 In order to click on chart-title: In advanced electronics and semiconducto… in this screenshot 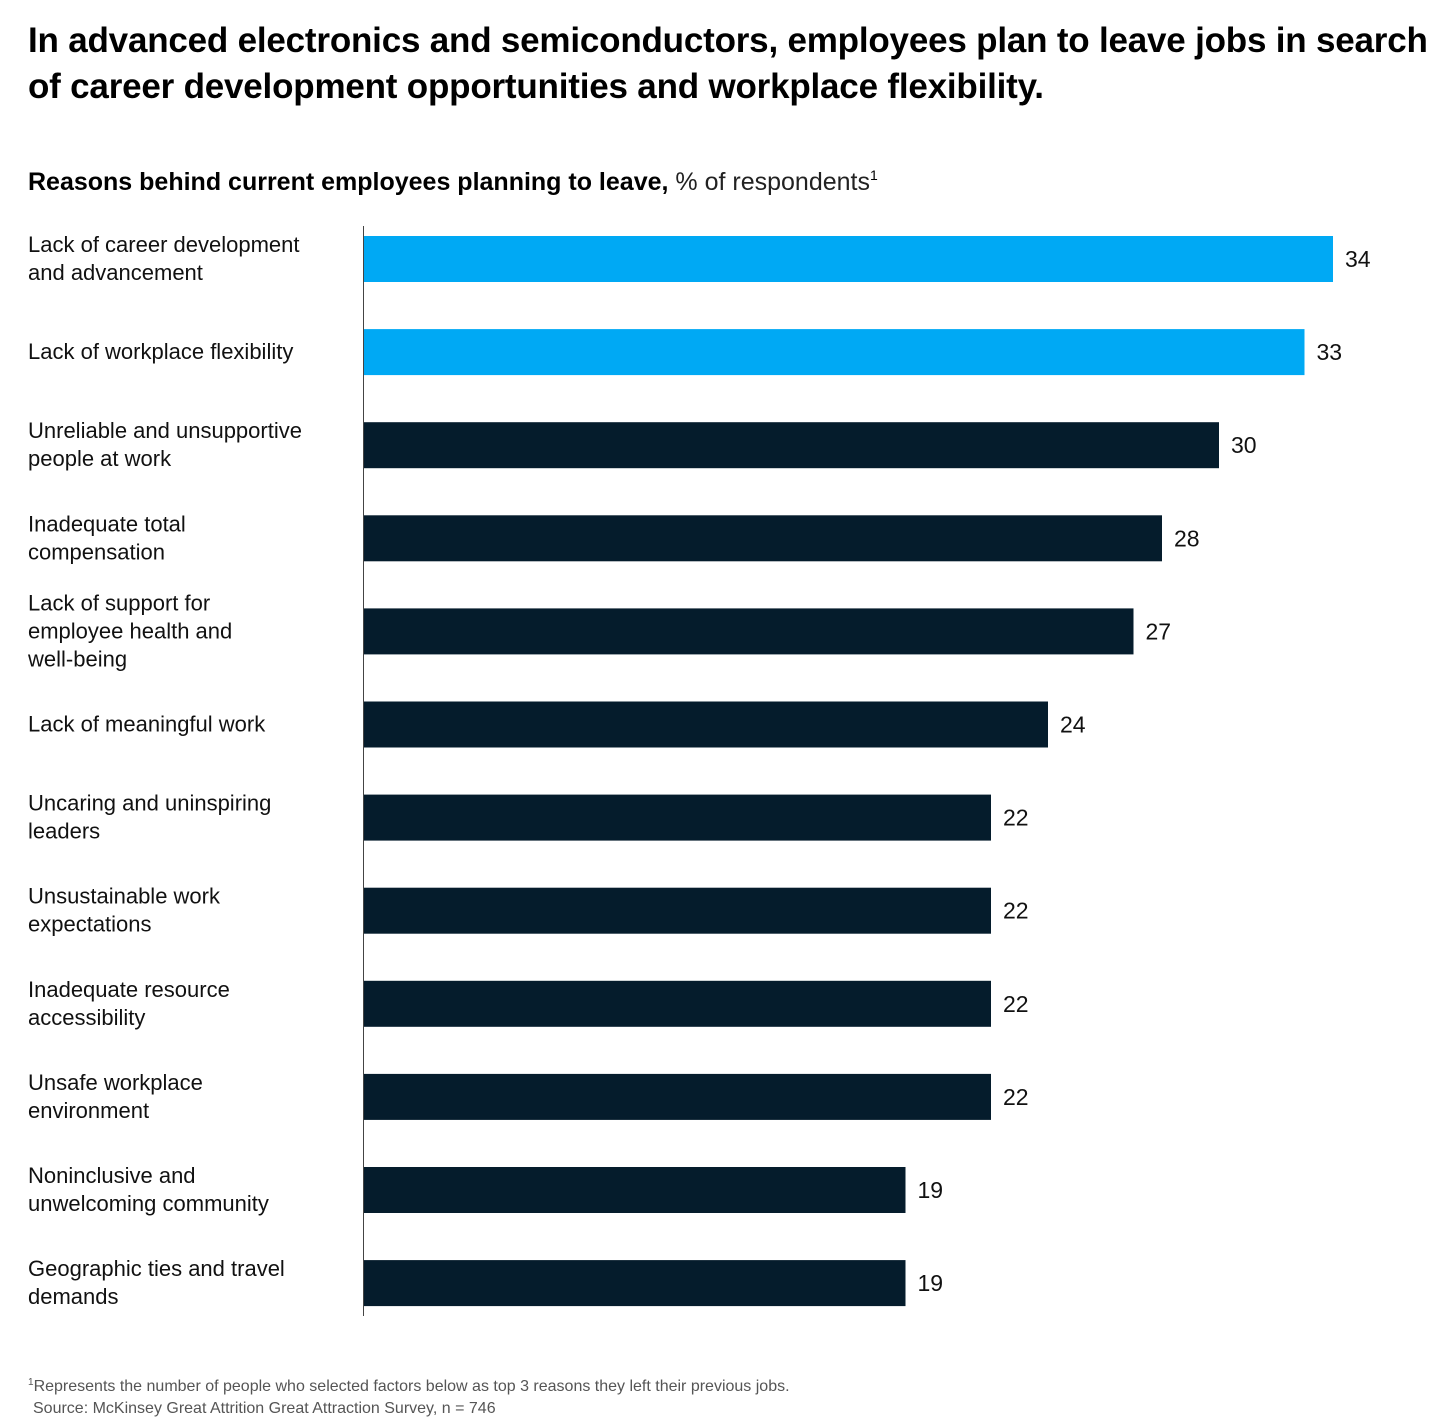, I will do `click(728, 63)`.